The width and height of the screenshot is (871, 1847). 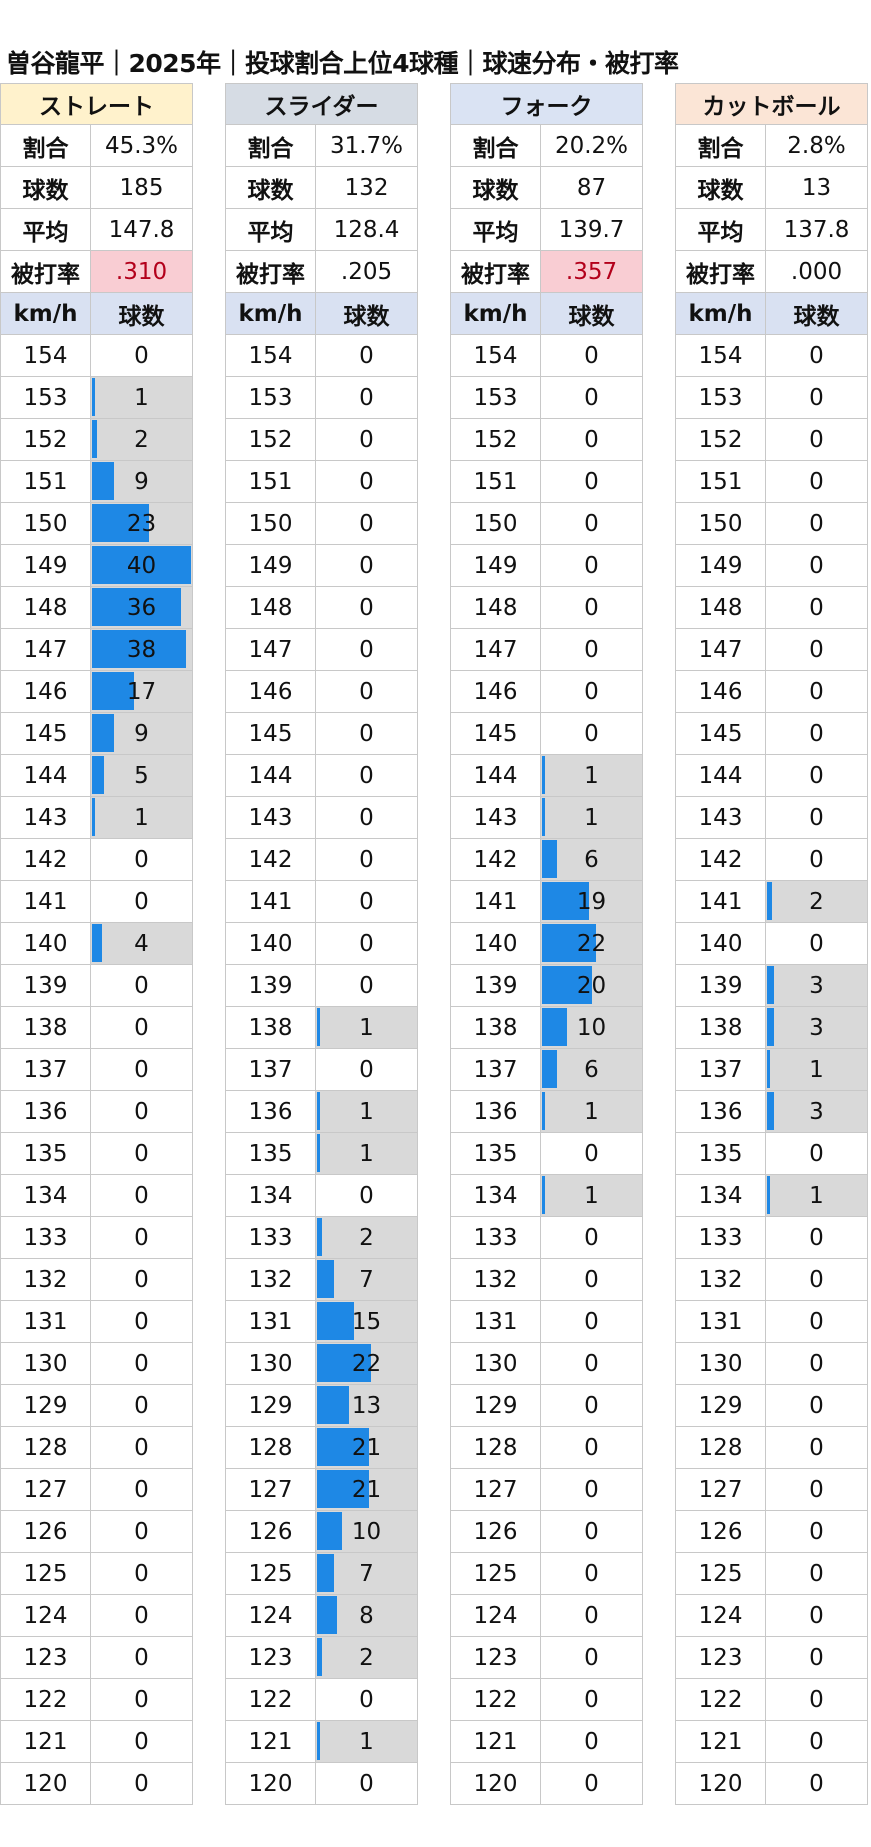 What do you see at coordinates (771, 1574) in the screenshot?
I see `speed-row: 125 0` at bounding box center [771, 1574].